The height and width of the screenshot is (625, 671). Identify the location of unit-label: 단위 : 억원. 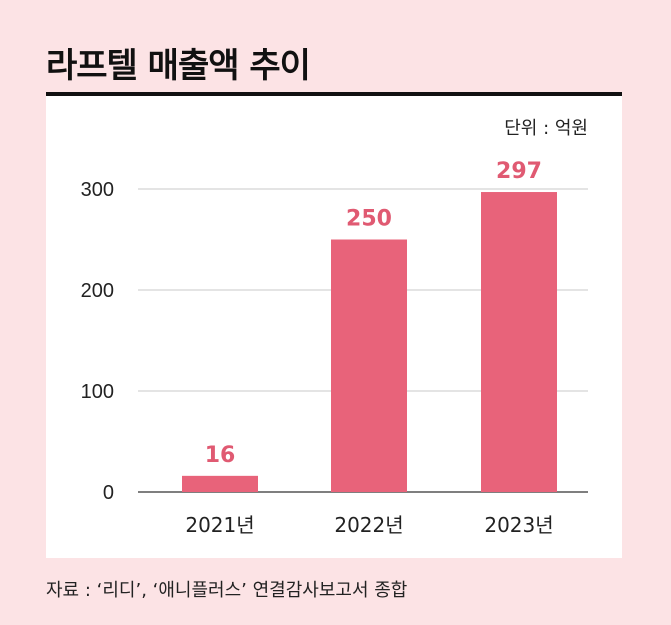
(546, 128).